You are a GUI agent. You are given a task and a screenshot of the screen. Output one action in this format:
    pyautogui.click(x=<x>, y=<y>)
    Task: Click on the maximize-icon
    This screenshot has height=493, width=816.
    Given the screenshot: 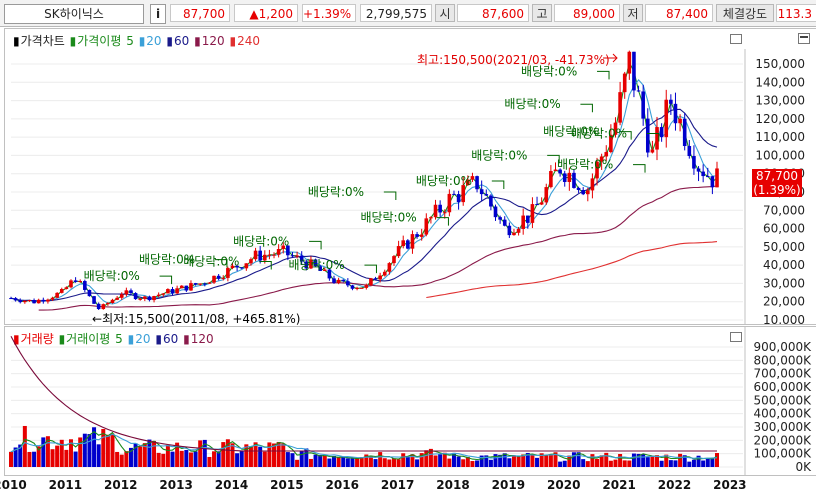 What is the action you would take?
    pyautogui.click(x=804, y=38)
    